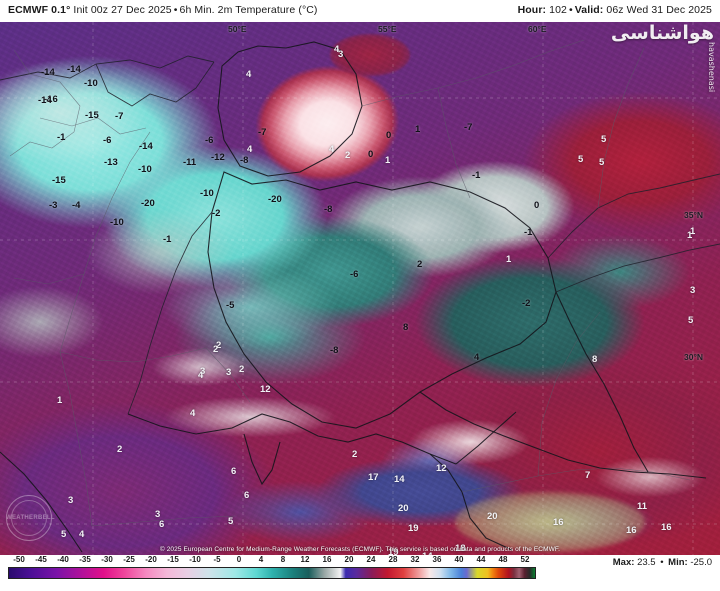 Image resolution: width=720 pixels, height=591 pixels. I want to click on colorbar-tick: 36, so click(437, 559).